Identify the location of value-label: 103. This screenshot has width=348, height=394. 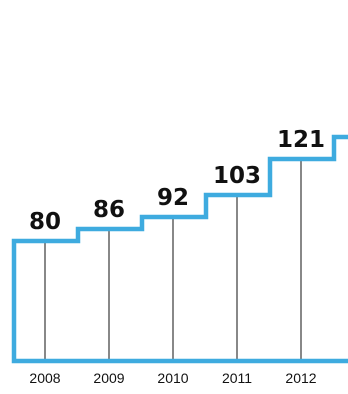
(237, 176).